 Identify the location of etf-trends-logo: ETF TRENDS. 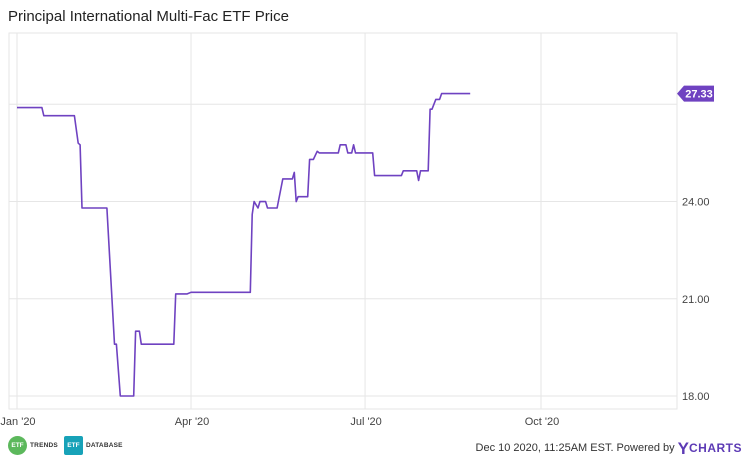
(33, 445).